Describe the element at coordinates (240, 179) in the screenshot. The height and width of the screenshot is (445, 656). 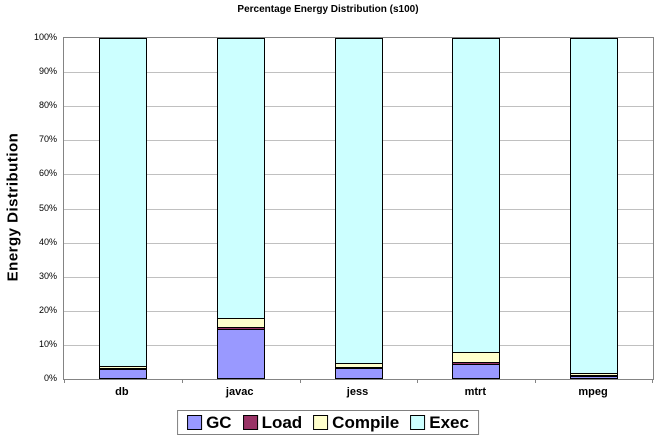
I see `bar-segment-exec-javac` at that location.